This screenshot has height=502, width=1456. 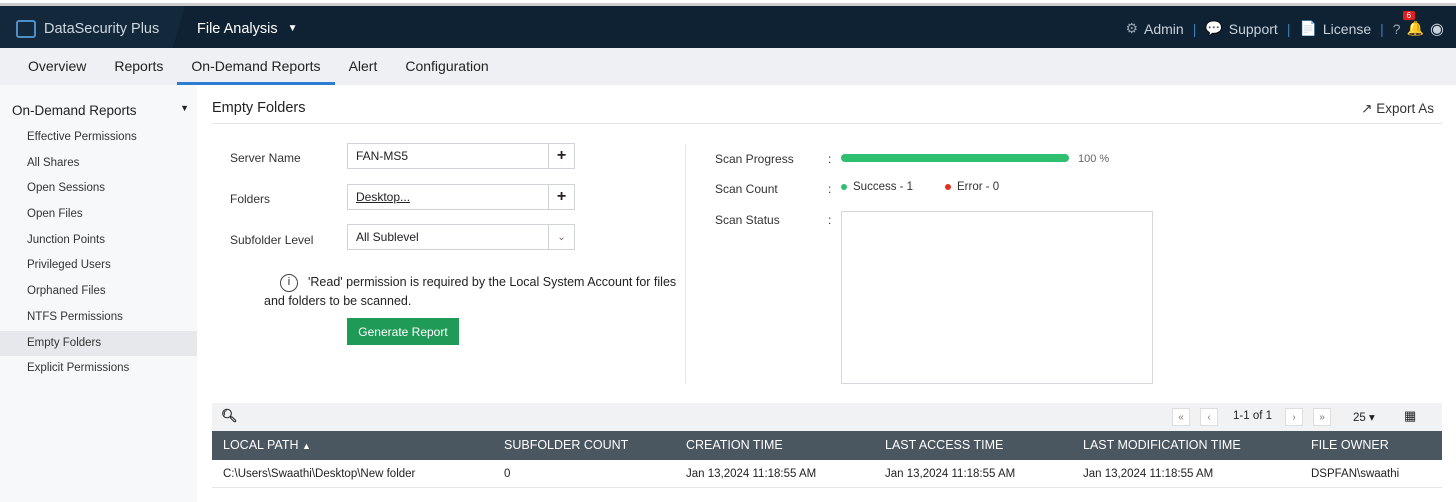 I want to click on scan-status-label: Scan Status, so click(x=747, y=220).